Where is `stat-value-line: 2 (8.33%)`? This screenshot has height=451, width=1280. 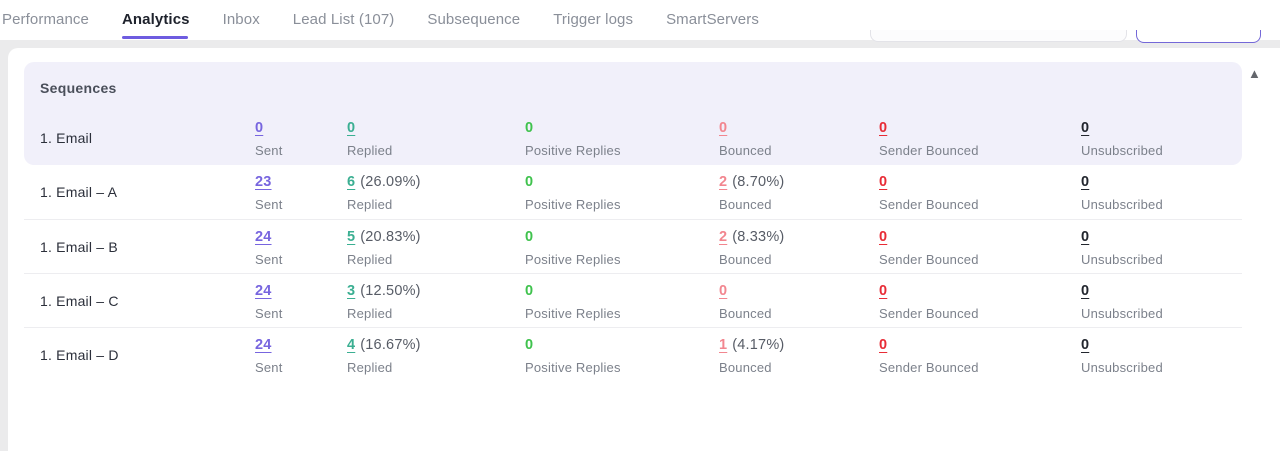 stat-value-line: 2 (8.33%) is located at coordinates (751, 237).